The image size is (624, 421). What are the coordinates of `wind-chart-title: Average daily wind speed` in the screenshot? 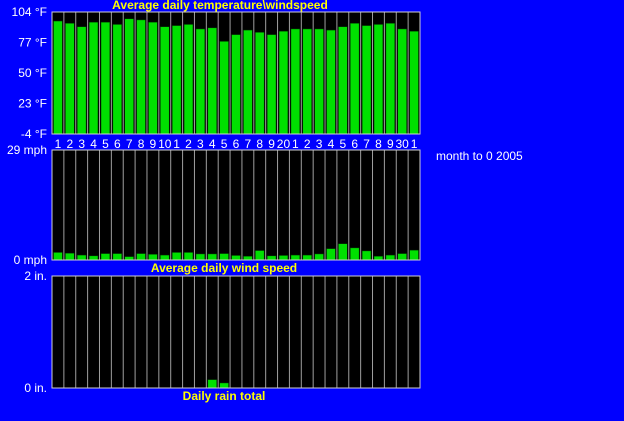 It's located at (224, 268).